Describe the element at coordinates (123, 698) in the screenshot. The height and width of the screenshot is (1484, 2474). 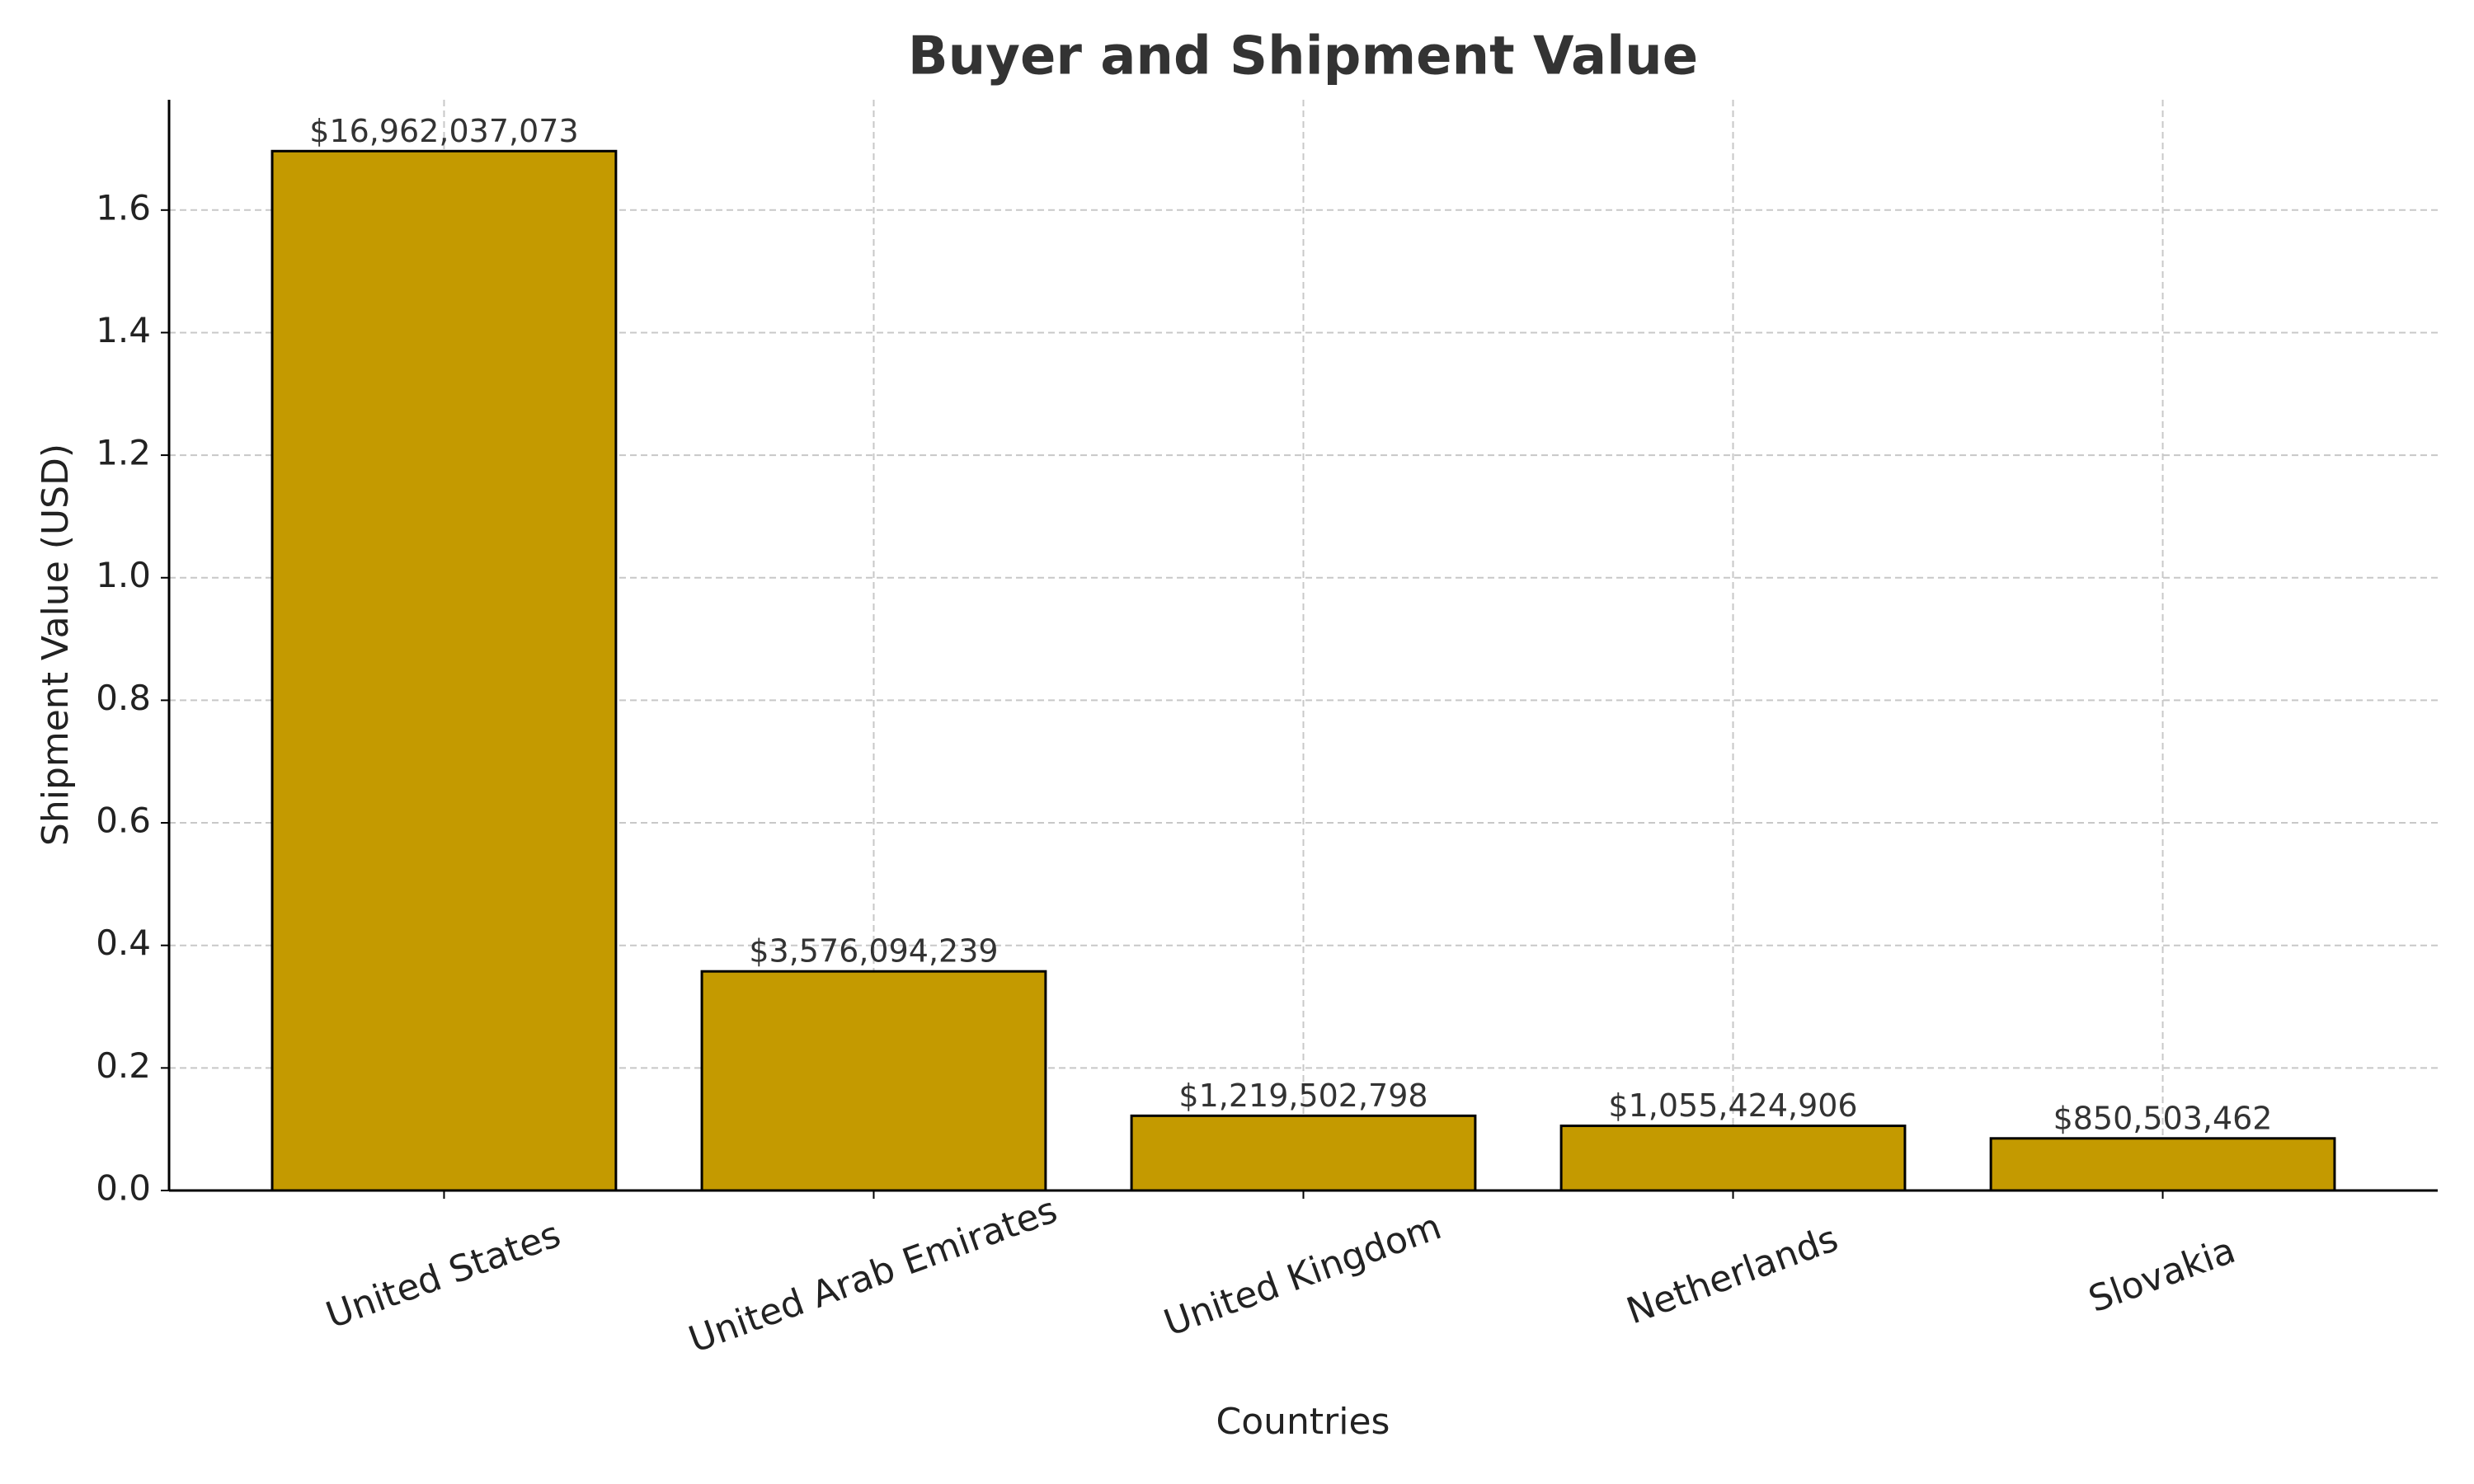
I see `y-tick-label: 0.8` at that location.